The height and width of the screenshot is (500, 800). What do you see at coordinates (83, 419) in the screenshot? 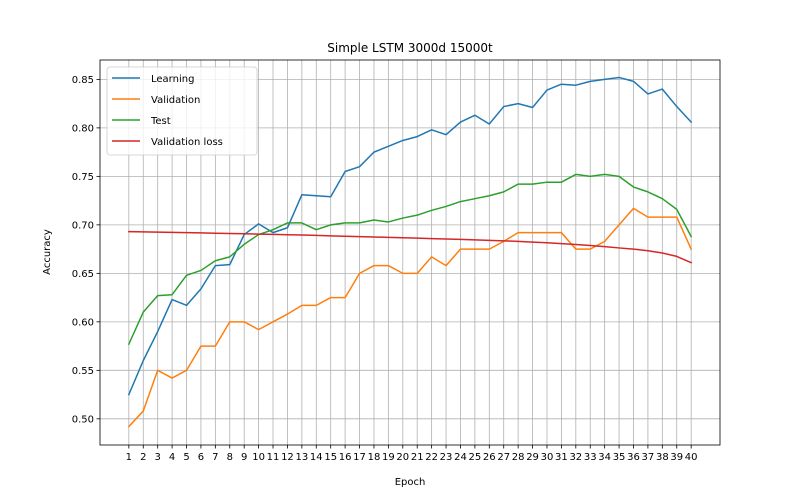
I see `y-tick-label: 0.50` at bounding box center [83, 419].